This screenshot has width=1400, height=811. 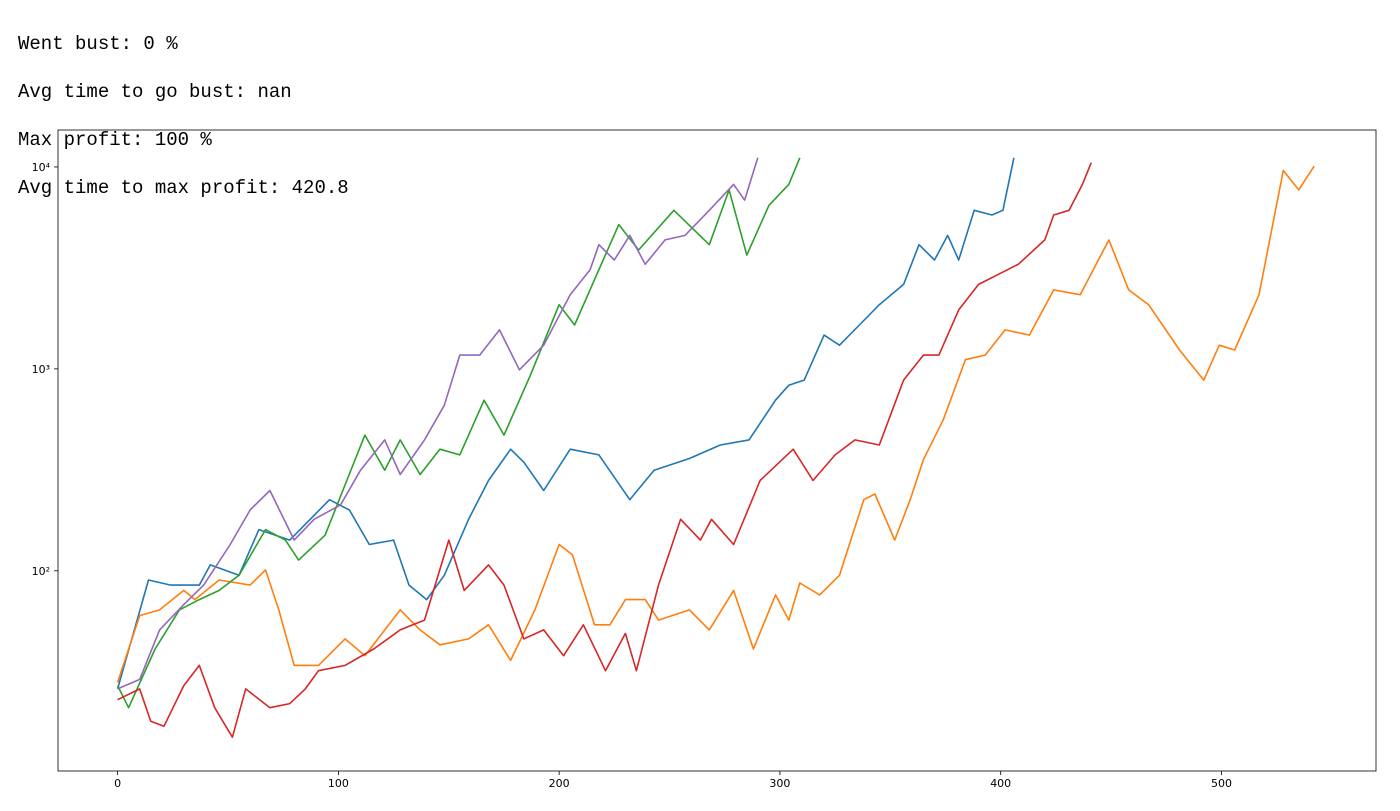 I want to click on output-line: Went bust: 0 %, so click(x=98, y=44).